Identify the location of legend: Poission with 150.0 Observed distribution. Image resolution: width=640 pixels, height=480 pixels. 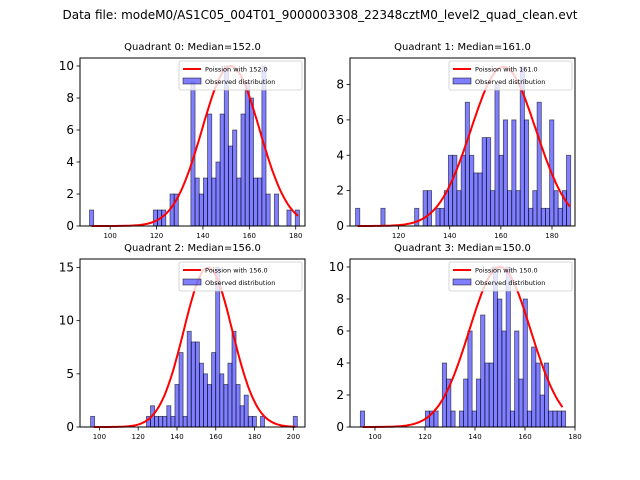
(510, 276).